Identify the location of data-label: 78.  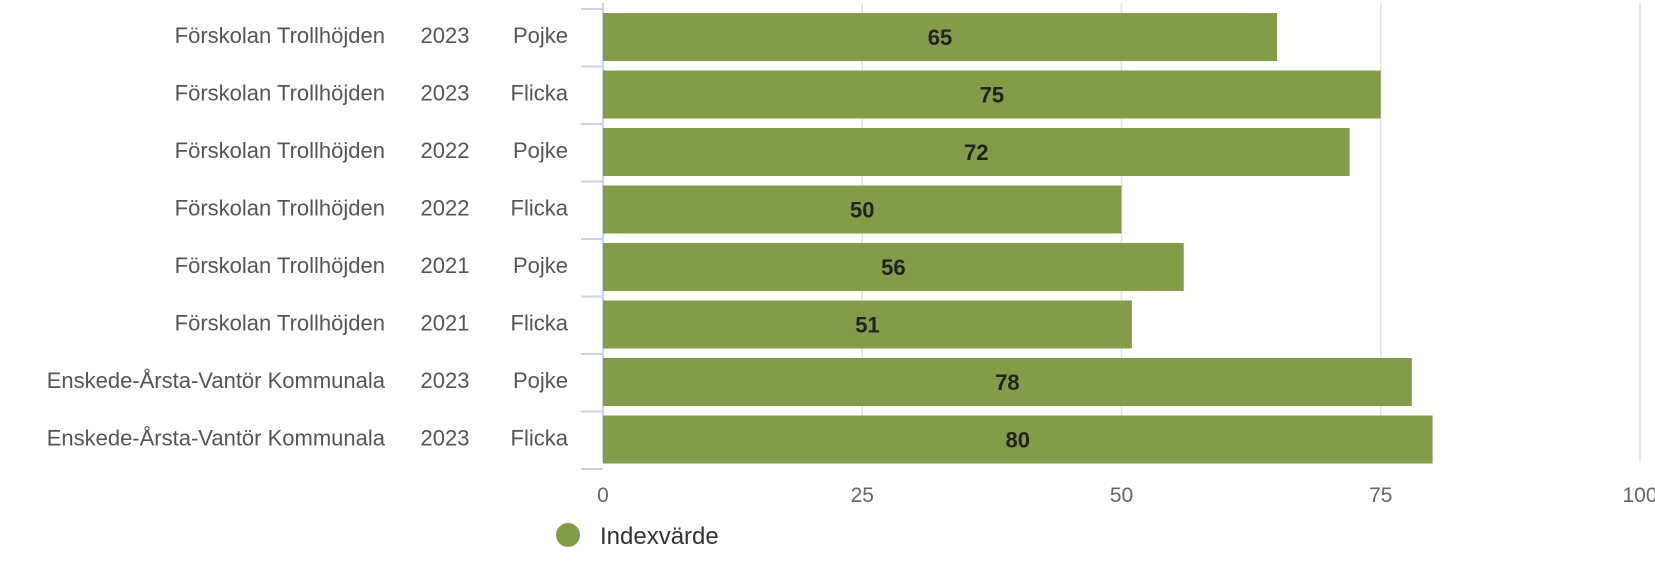
(1007, 382).